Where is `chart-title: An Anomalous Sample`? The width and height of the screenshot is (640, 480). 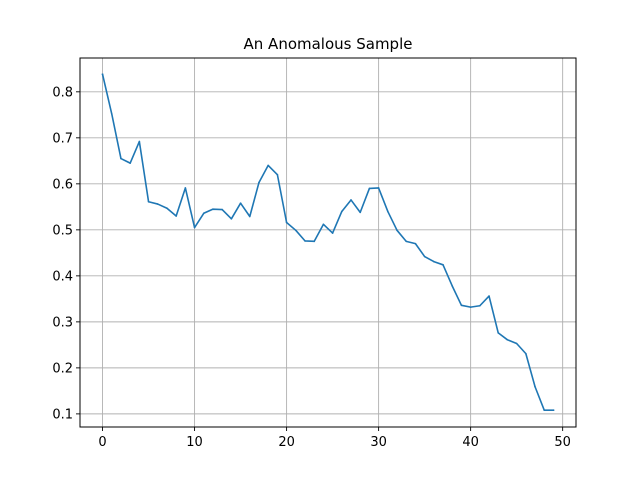 chart-title: An Anomalous Sample is located at coordinates (328, 44).